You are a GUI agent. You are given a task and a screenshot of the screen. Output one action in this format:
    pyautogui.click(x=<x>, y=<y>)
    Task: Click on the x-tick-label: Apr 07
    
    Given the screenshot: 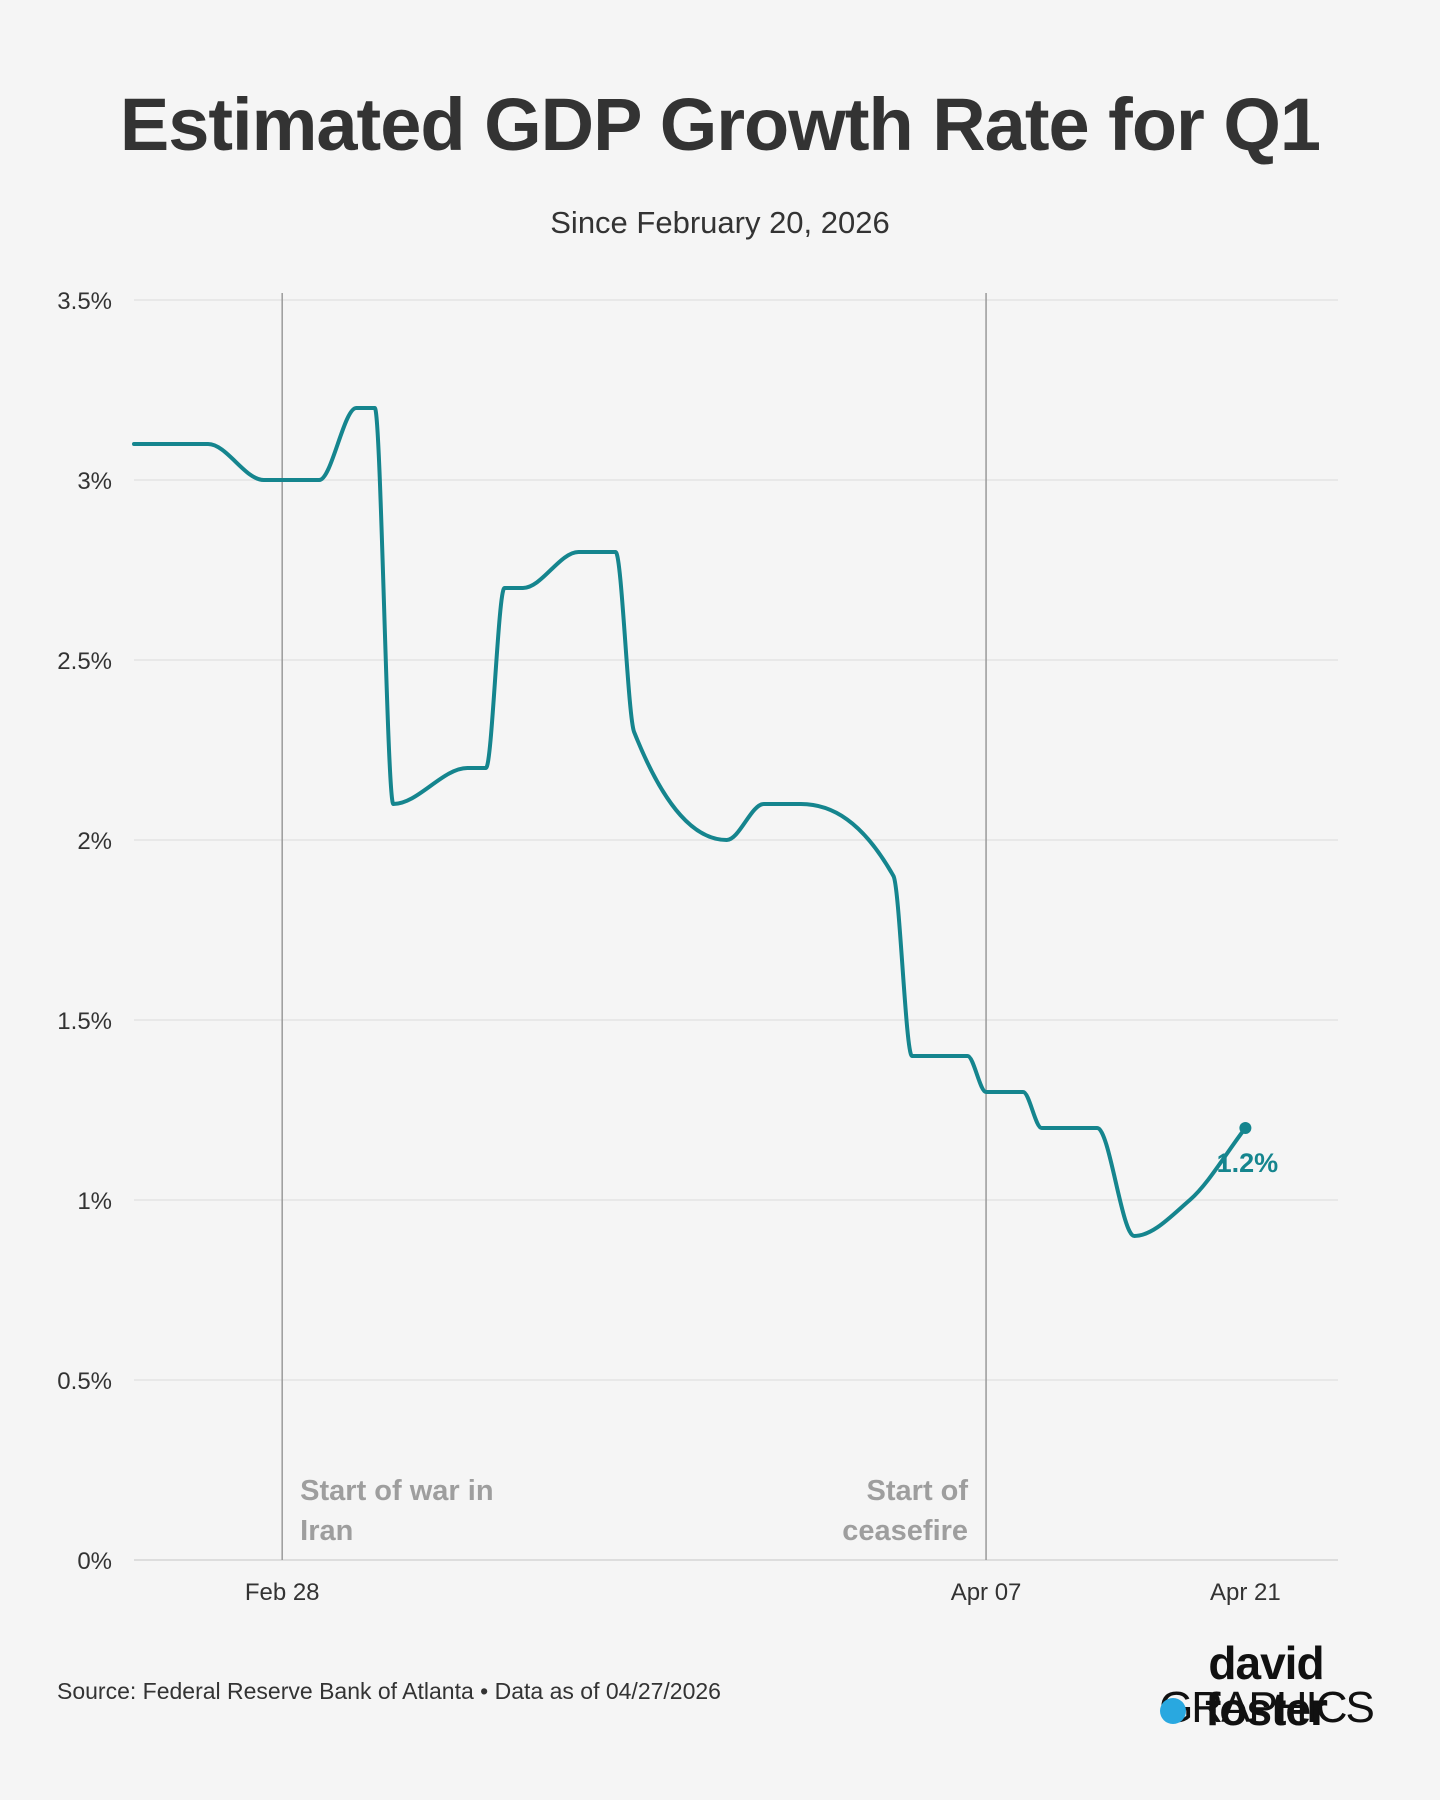 What is the action you would take?
    pyautogui.click(x=986, y=1592)
    